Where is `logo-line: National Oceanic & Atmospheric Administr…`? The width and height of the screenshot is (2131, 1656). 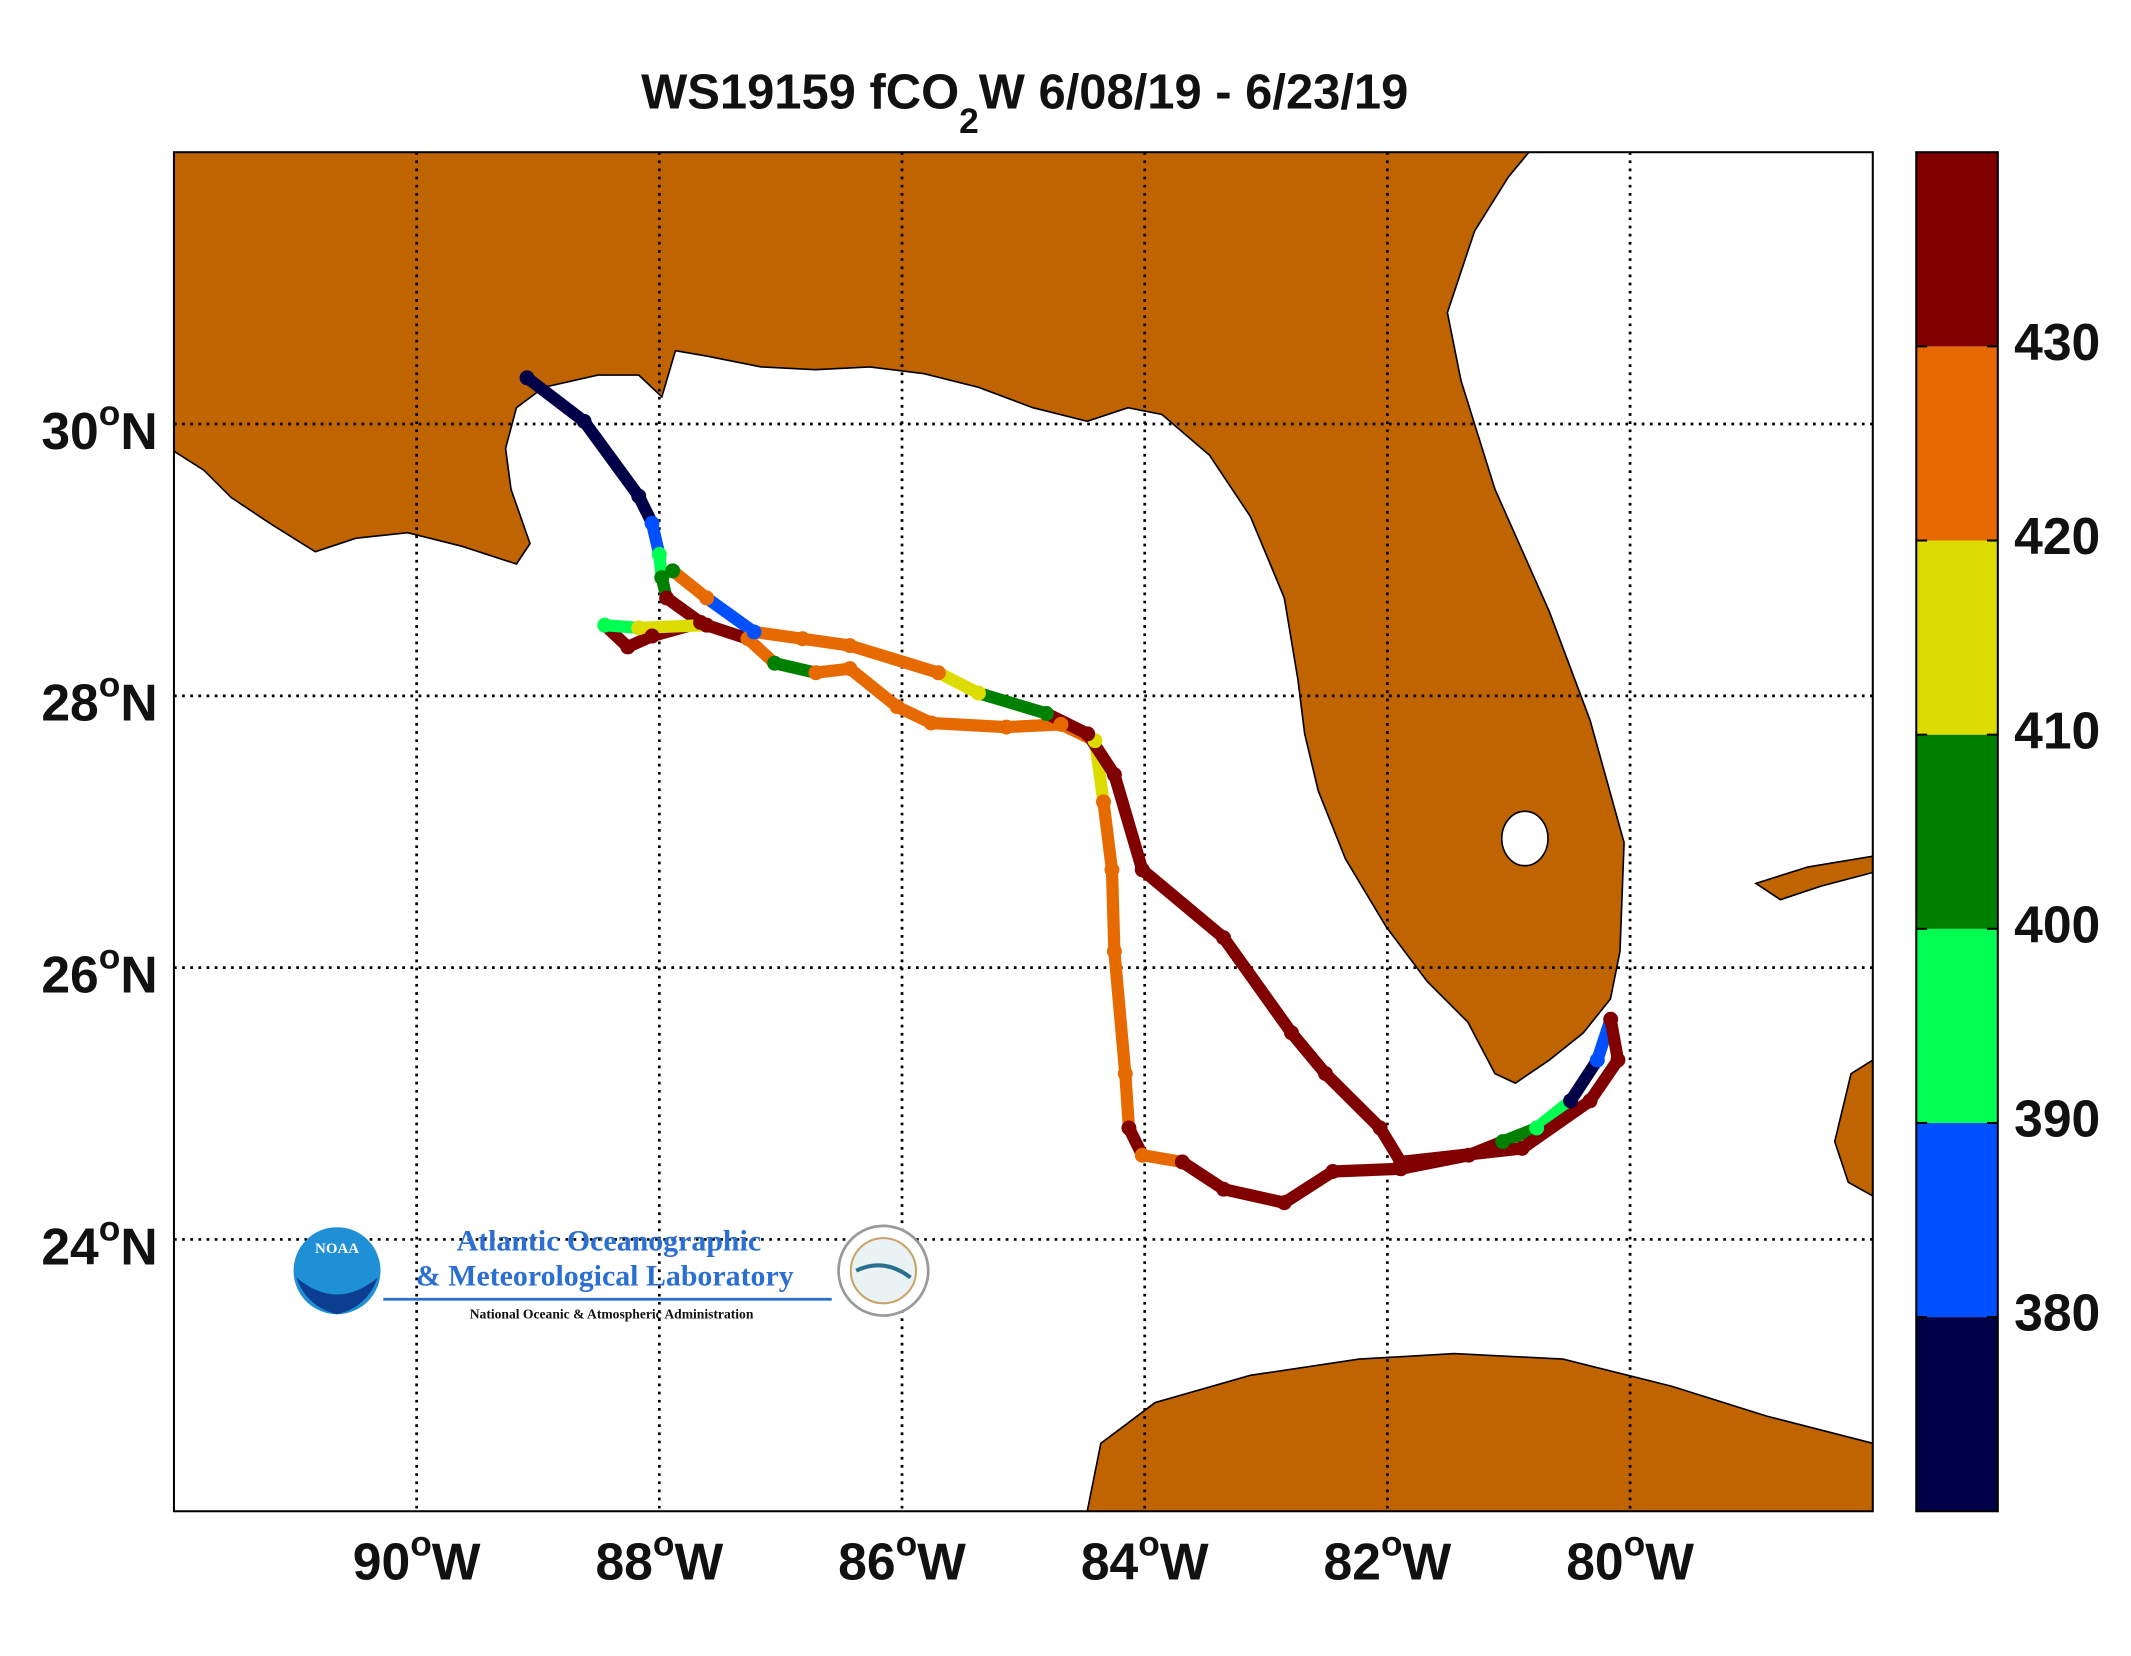 logo-line: National Oceanic & Atmospheric Administr… is located at coordinates (612, 1313).